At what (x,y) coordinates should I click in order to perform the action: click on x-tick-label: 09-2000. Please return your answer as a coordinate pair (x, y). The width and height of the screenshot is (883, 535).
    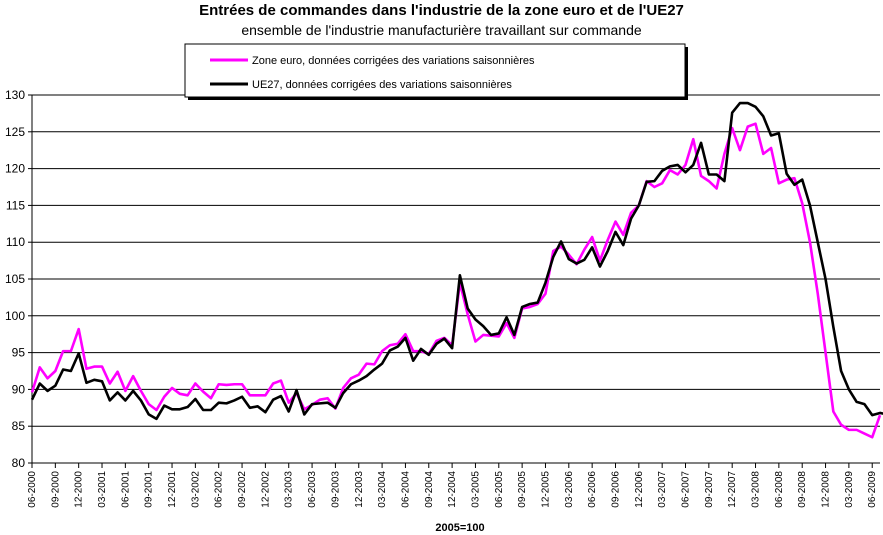
    Looking at the image, I should click on (55, 489).